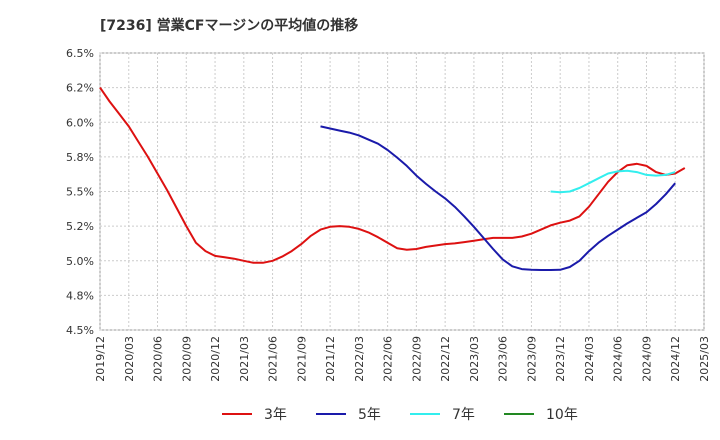 The width and height of the screenshot is (720, 440). Describe the element at coordinates (646, 359) in the screenshot. I see `x-tick-label: 2024/09` at that location.